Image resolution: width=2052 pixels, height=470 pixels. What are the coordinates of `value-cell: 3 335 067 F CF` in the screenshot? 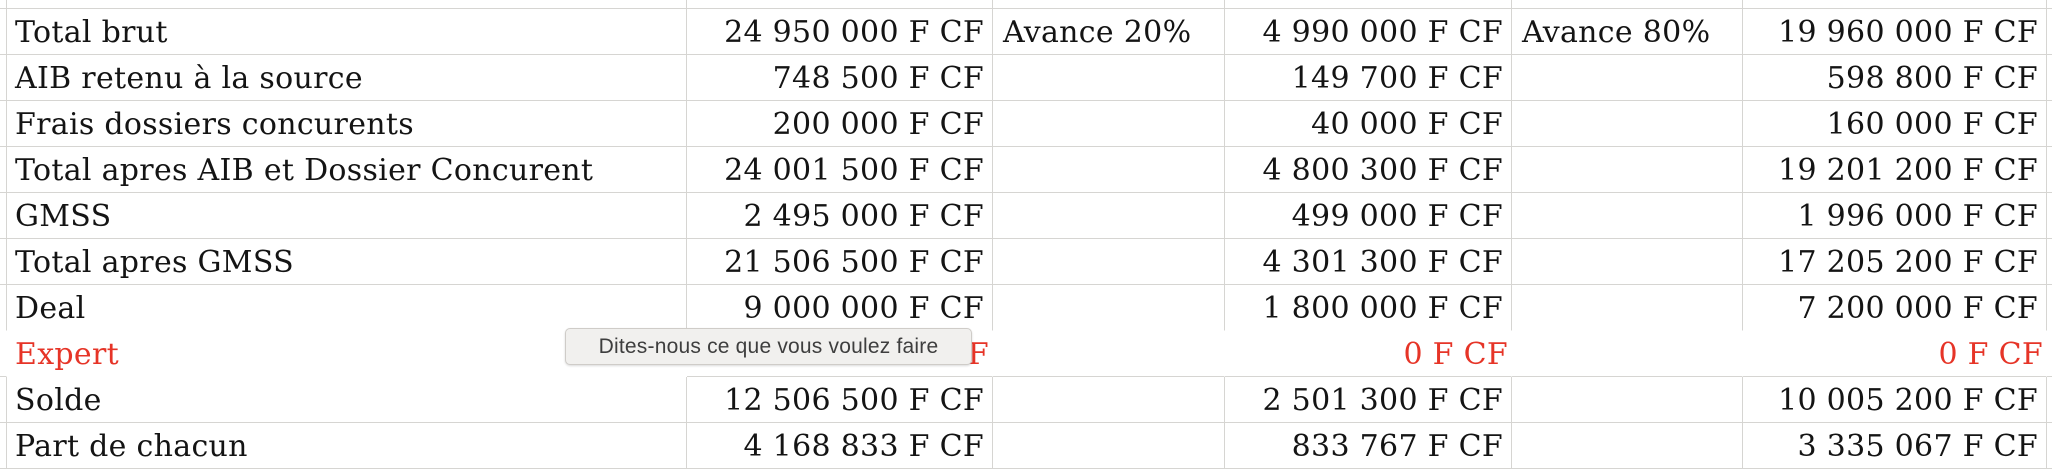 It's located at (1895, 446).